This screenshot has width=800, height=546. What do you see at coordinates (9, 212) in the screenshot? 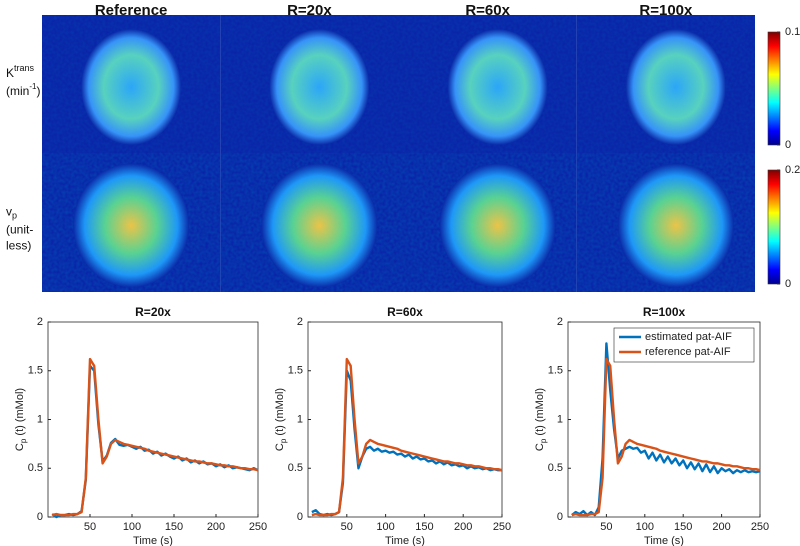
I see `row-label-main: v` at bounding box center [9, 212].